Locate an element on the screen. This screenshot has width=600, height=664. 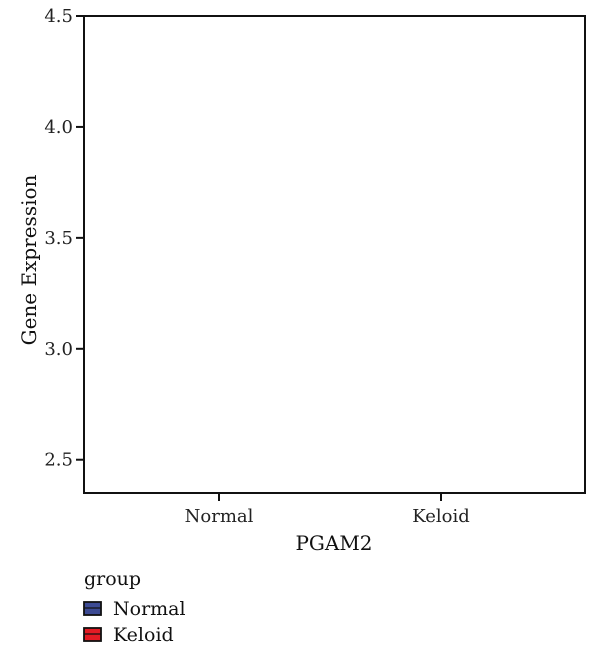
legend-layer: group Normal Keloid is located at coordinates (134, 607).